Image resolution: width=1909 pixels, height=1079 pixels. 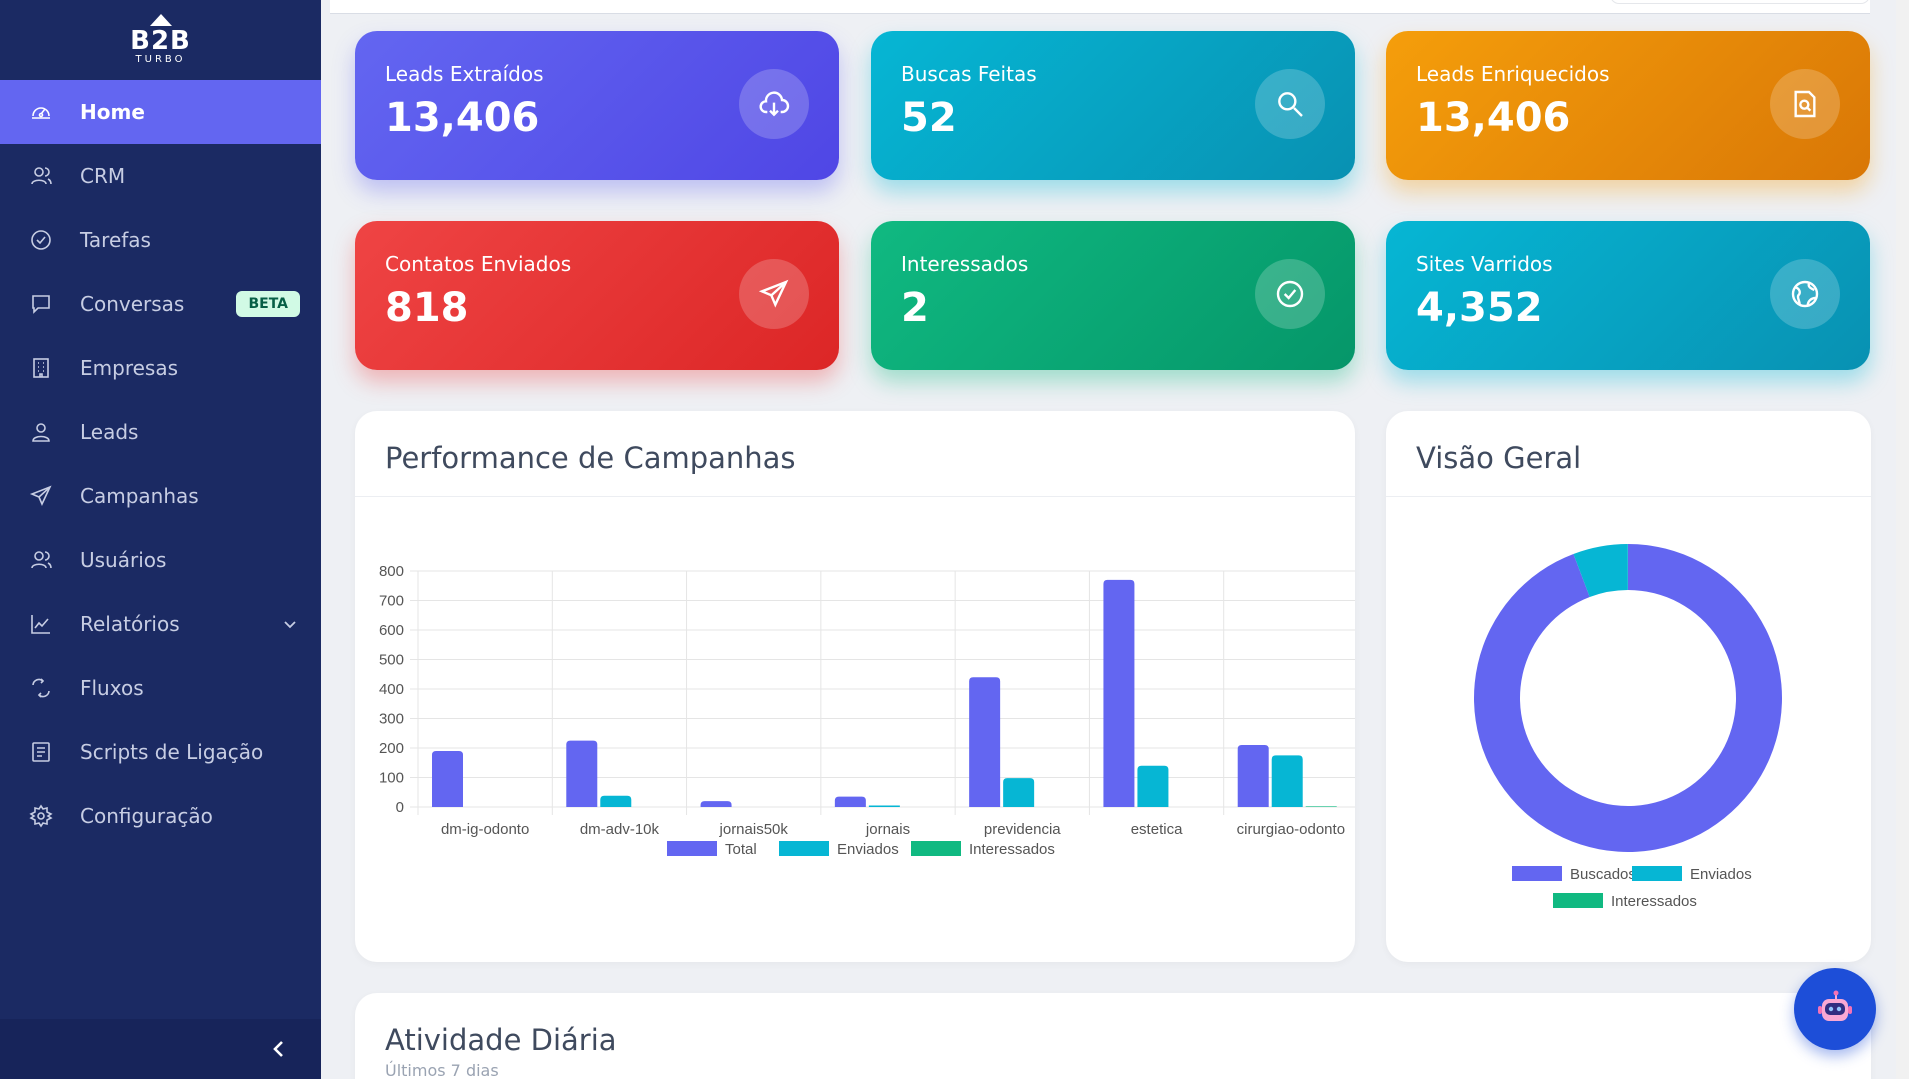 I want to click on sidebar-item-empresas: Empresas, so click(x=160, y=368).